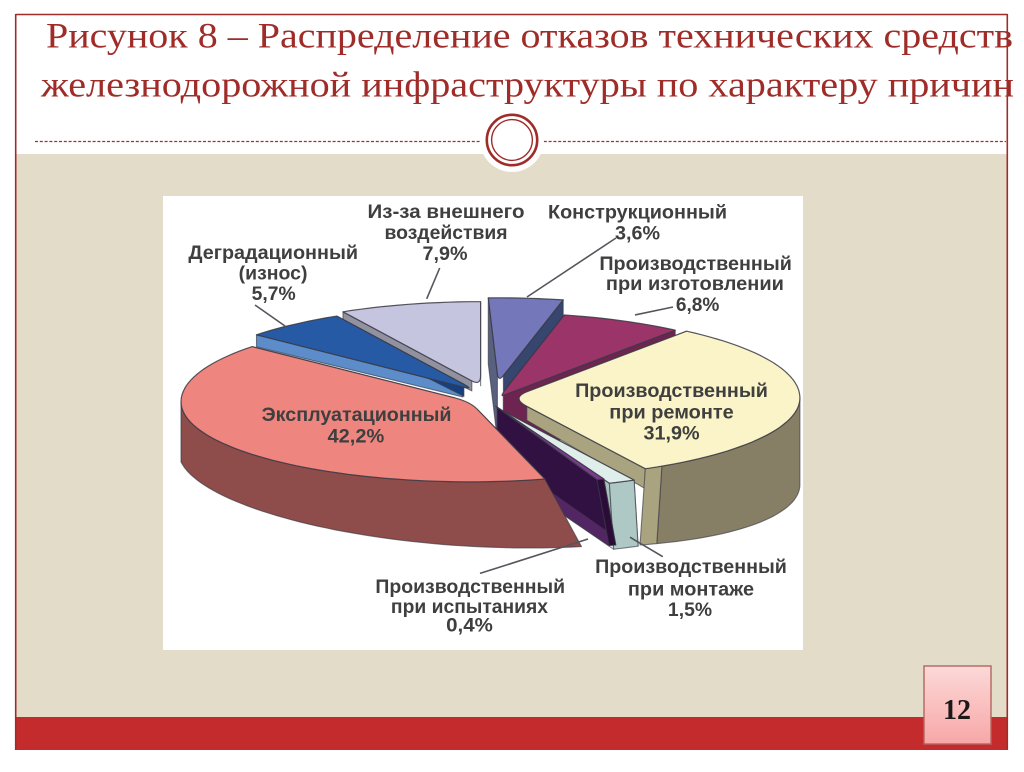 The image size is (1024, 772). I want to click on svg-text: 6,8%, so click(698, 305).